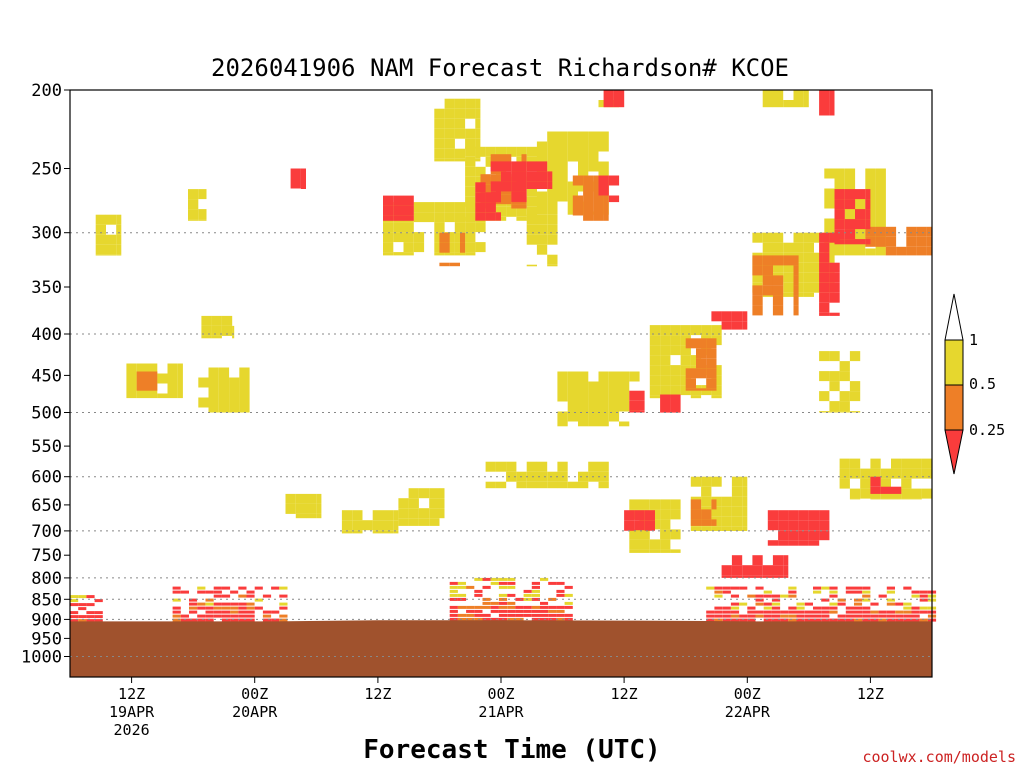 This screenshot has width=1024, height=768. What do you see at coordinates (46, 620) in the screenshot?
I see `y-tick-label: 900` at bounding box center [46, 620].